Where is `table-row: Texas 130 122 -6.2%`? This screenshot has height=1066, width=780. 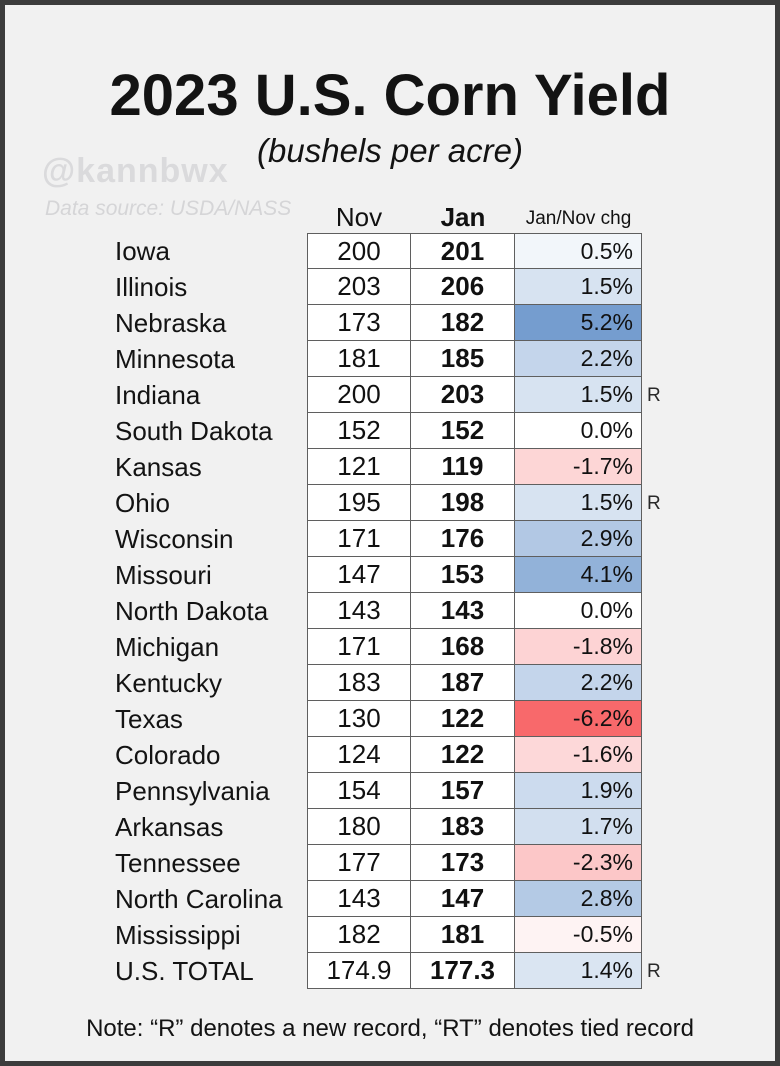
table-row: Texas 130 122 -6.2% is located at coordinates (393, 719).